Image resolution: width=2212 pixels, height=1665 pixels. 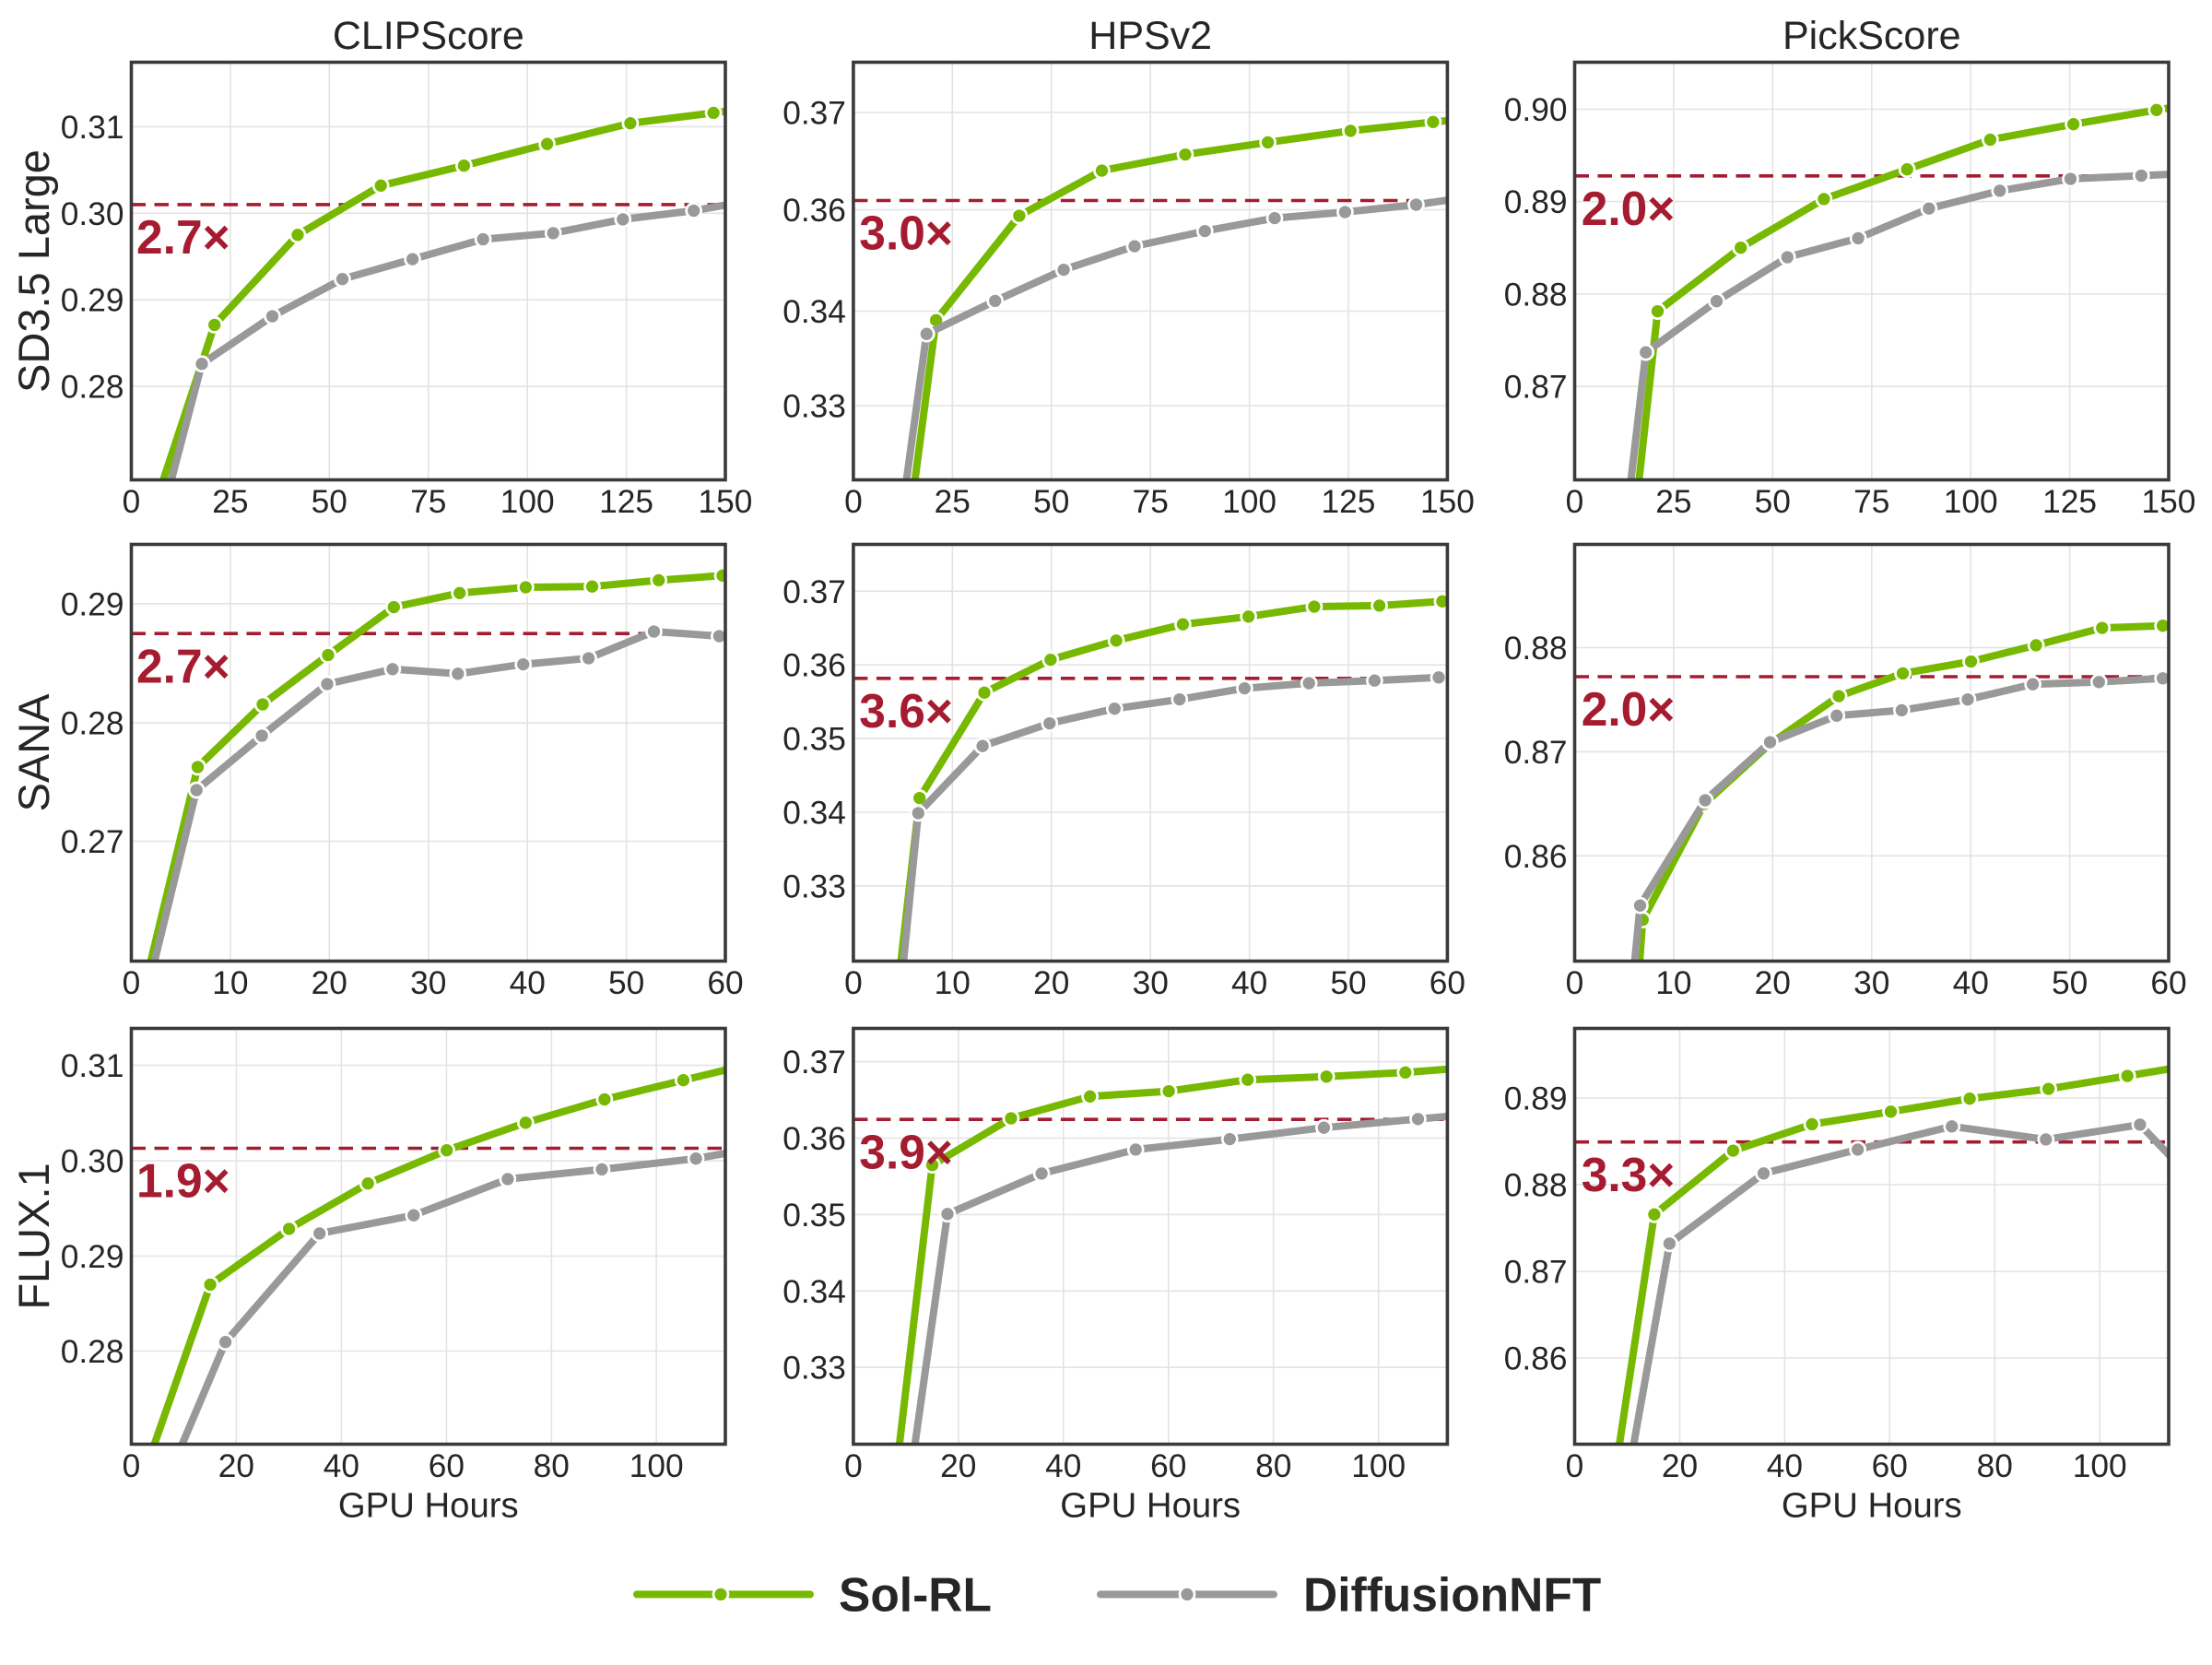 What do you see at coordinates (33, 1236) in the screenshot?
I see `svg-text: FLUX.1` at bounding box center [33, 1236].